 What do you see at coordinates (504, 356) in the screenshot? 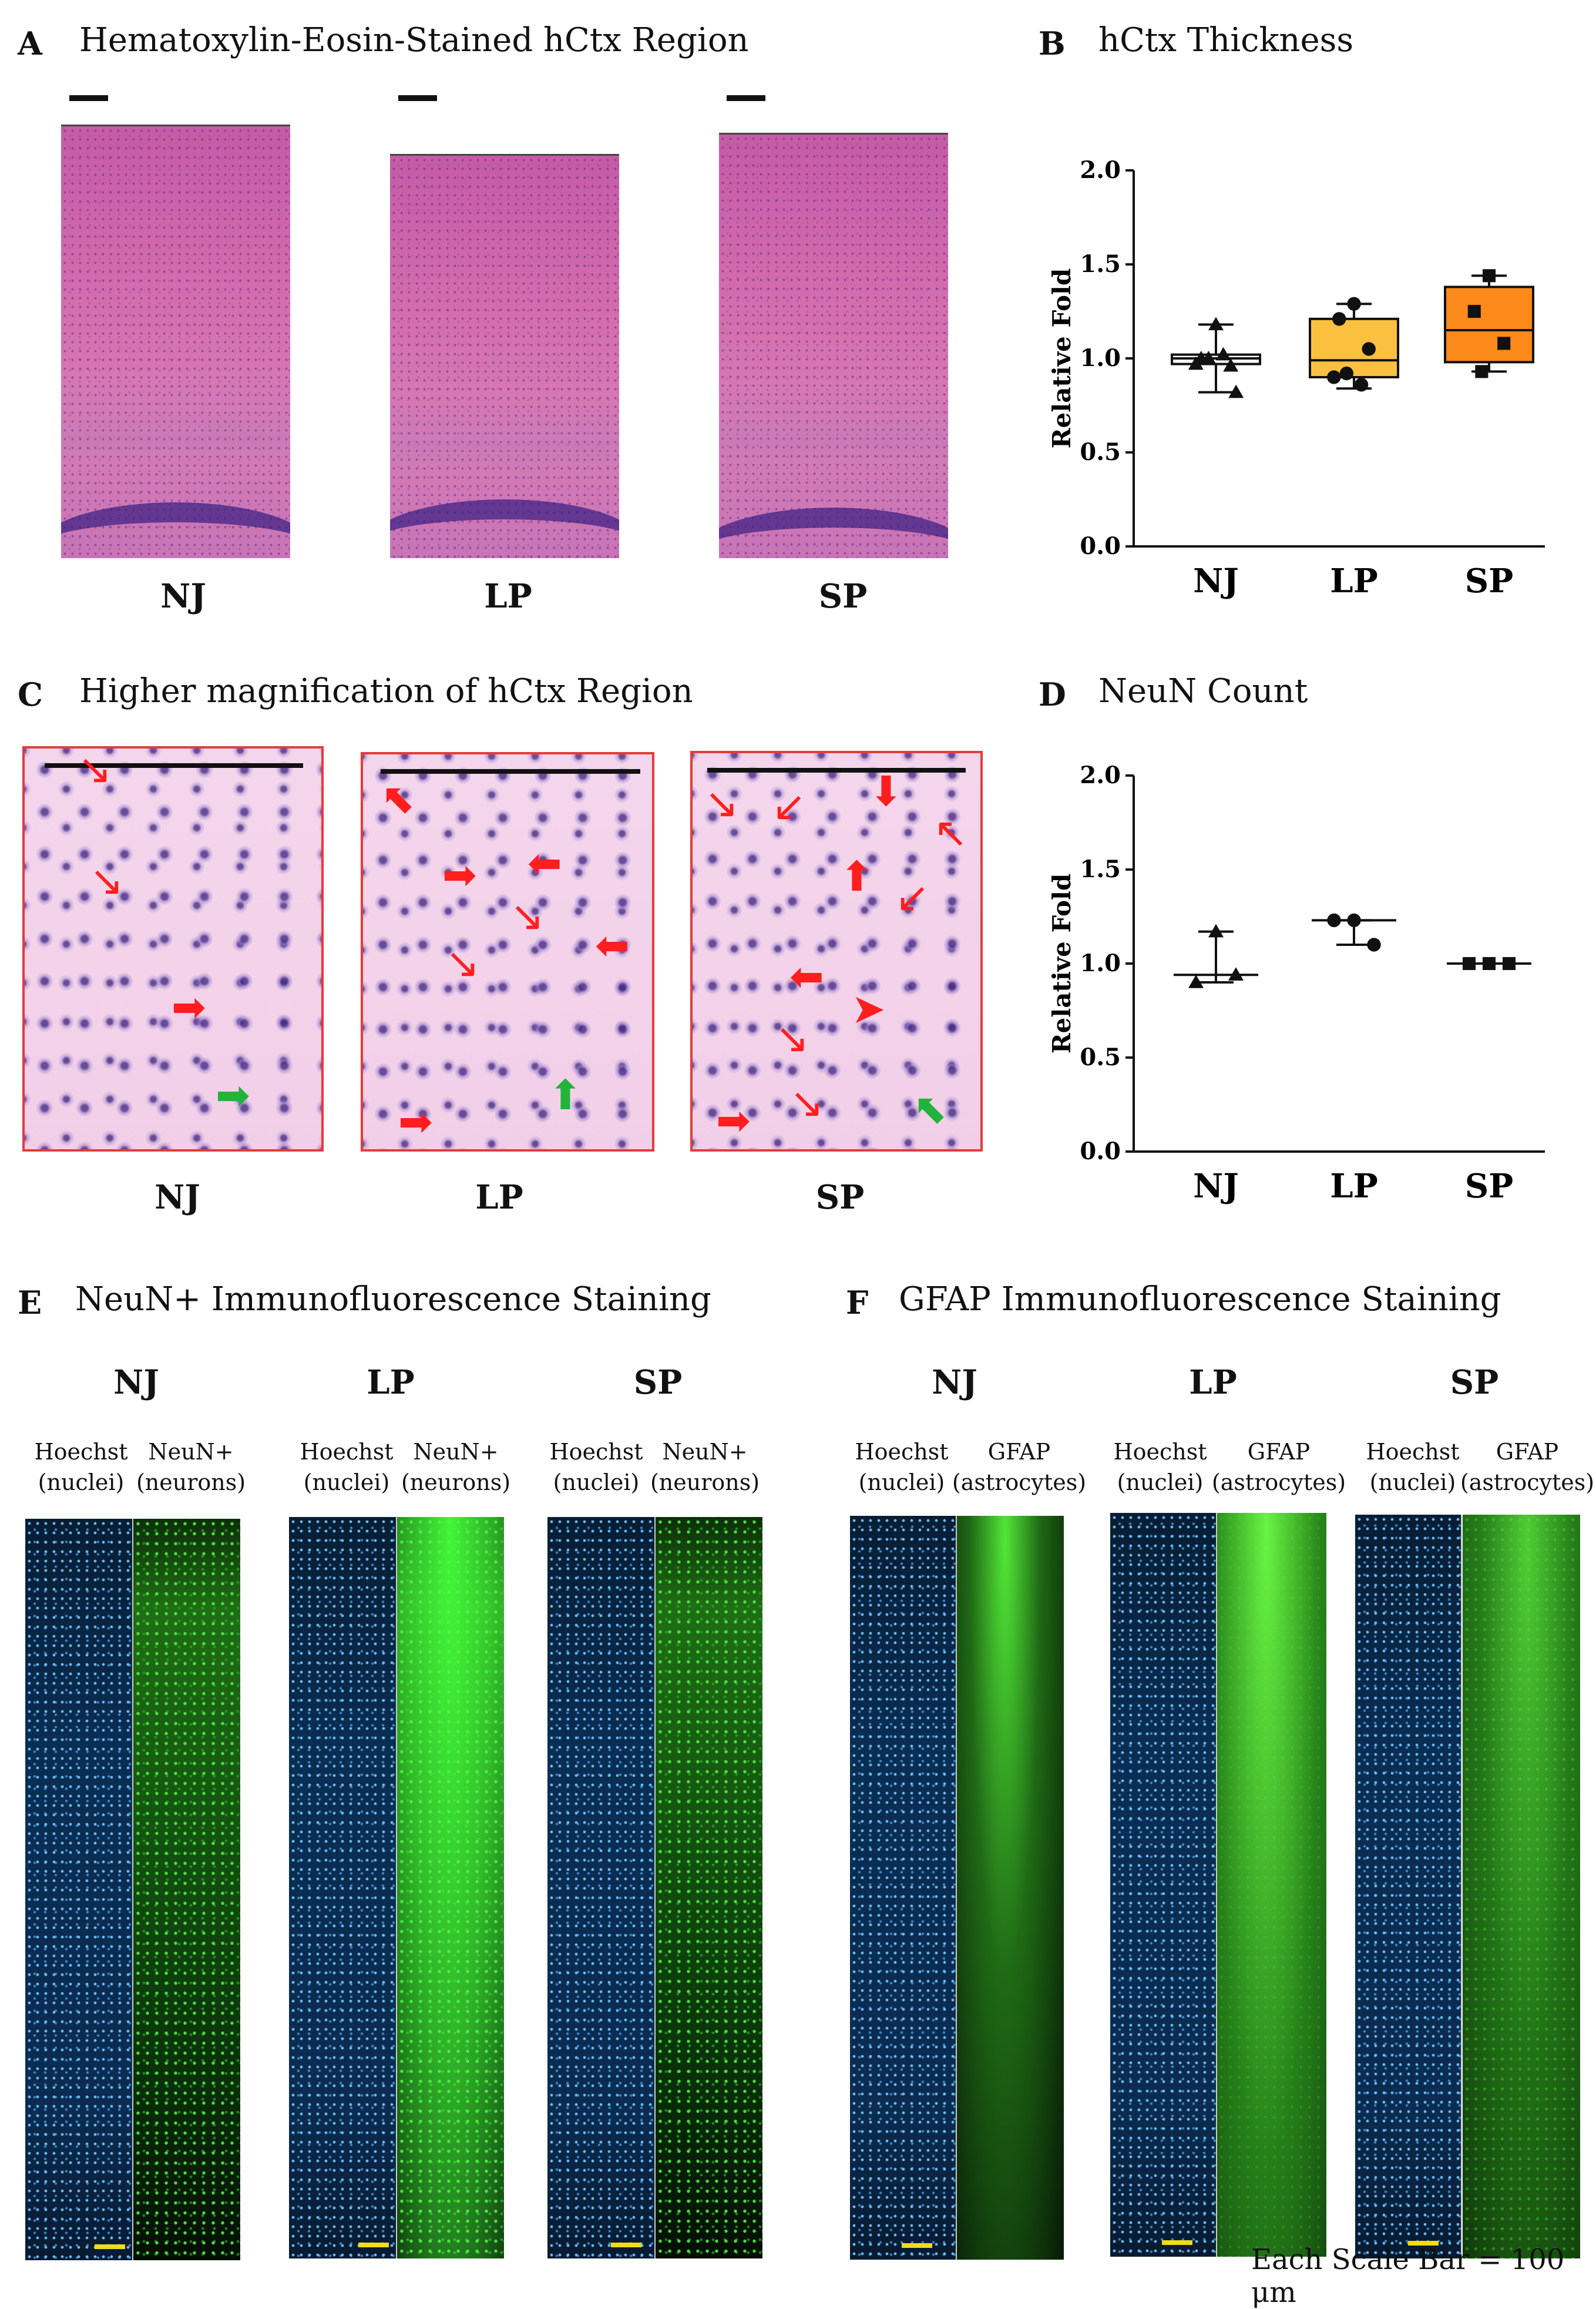
I see `he-image-lp` at bounding box center [504, 356].